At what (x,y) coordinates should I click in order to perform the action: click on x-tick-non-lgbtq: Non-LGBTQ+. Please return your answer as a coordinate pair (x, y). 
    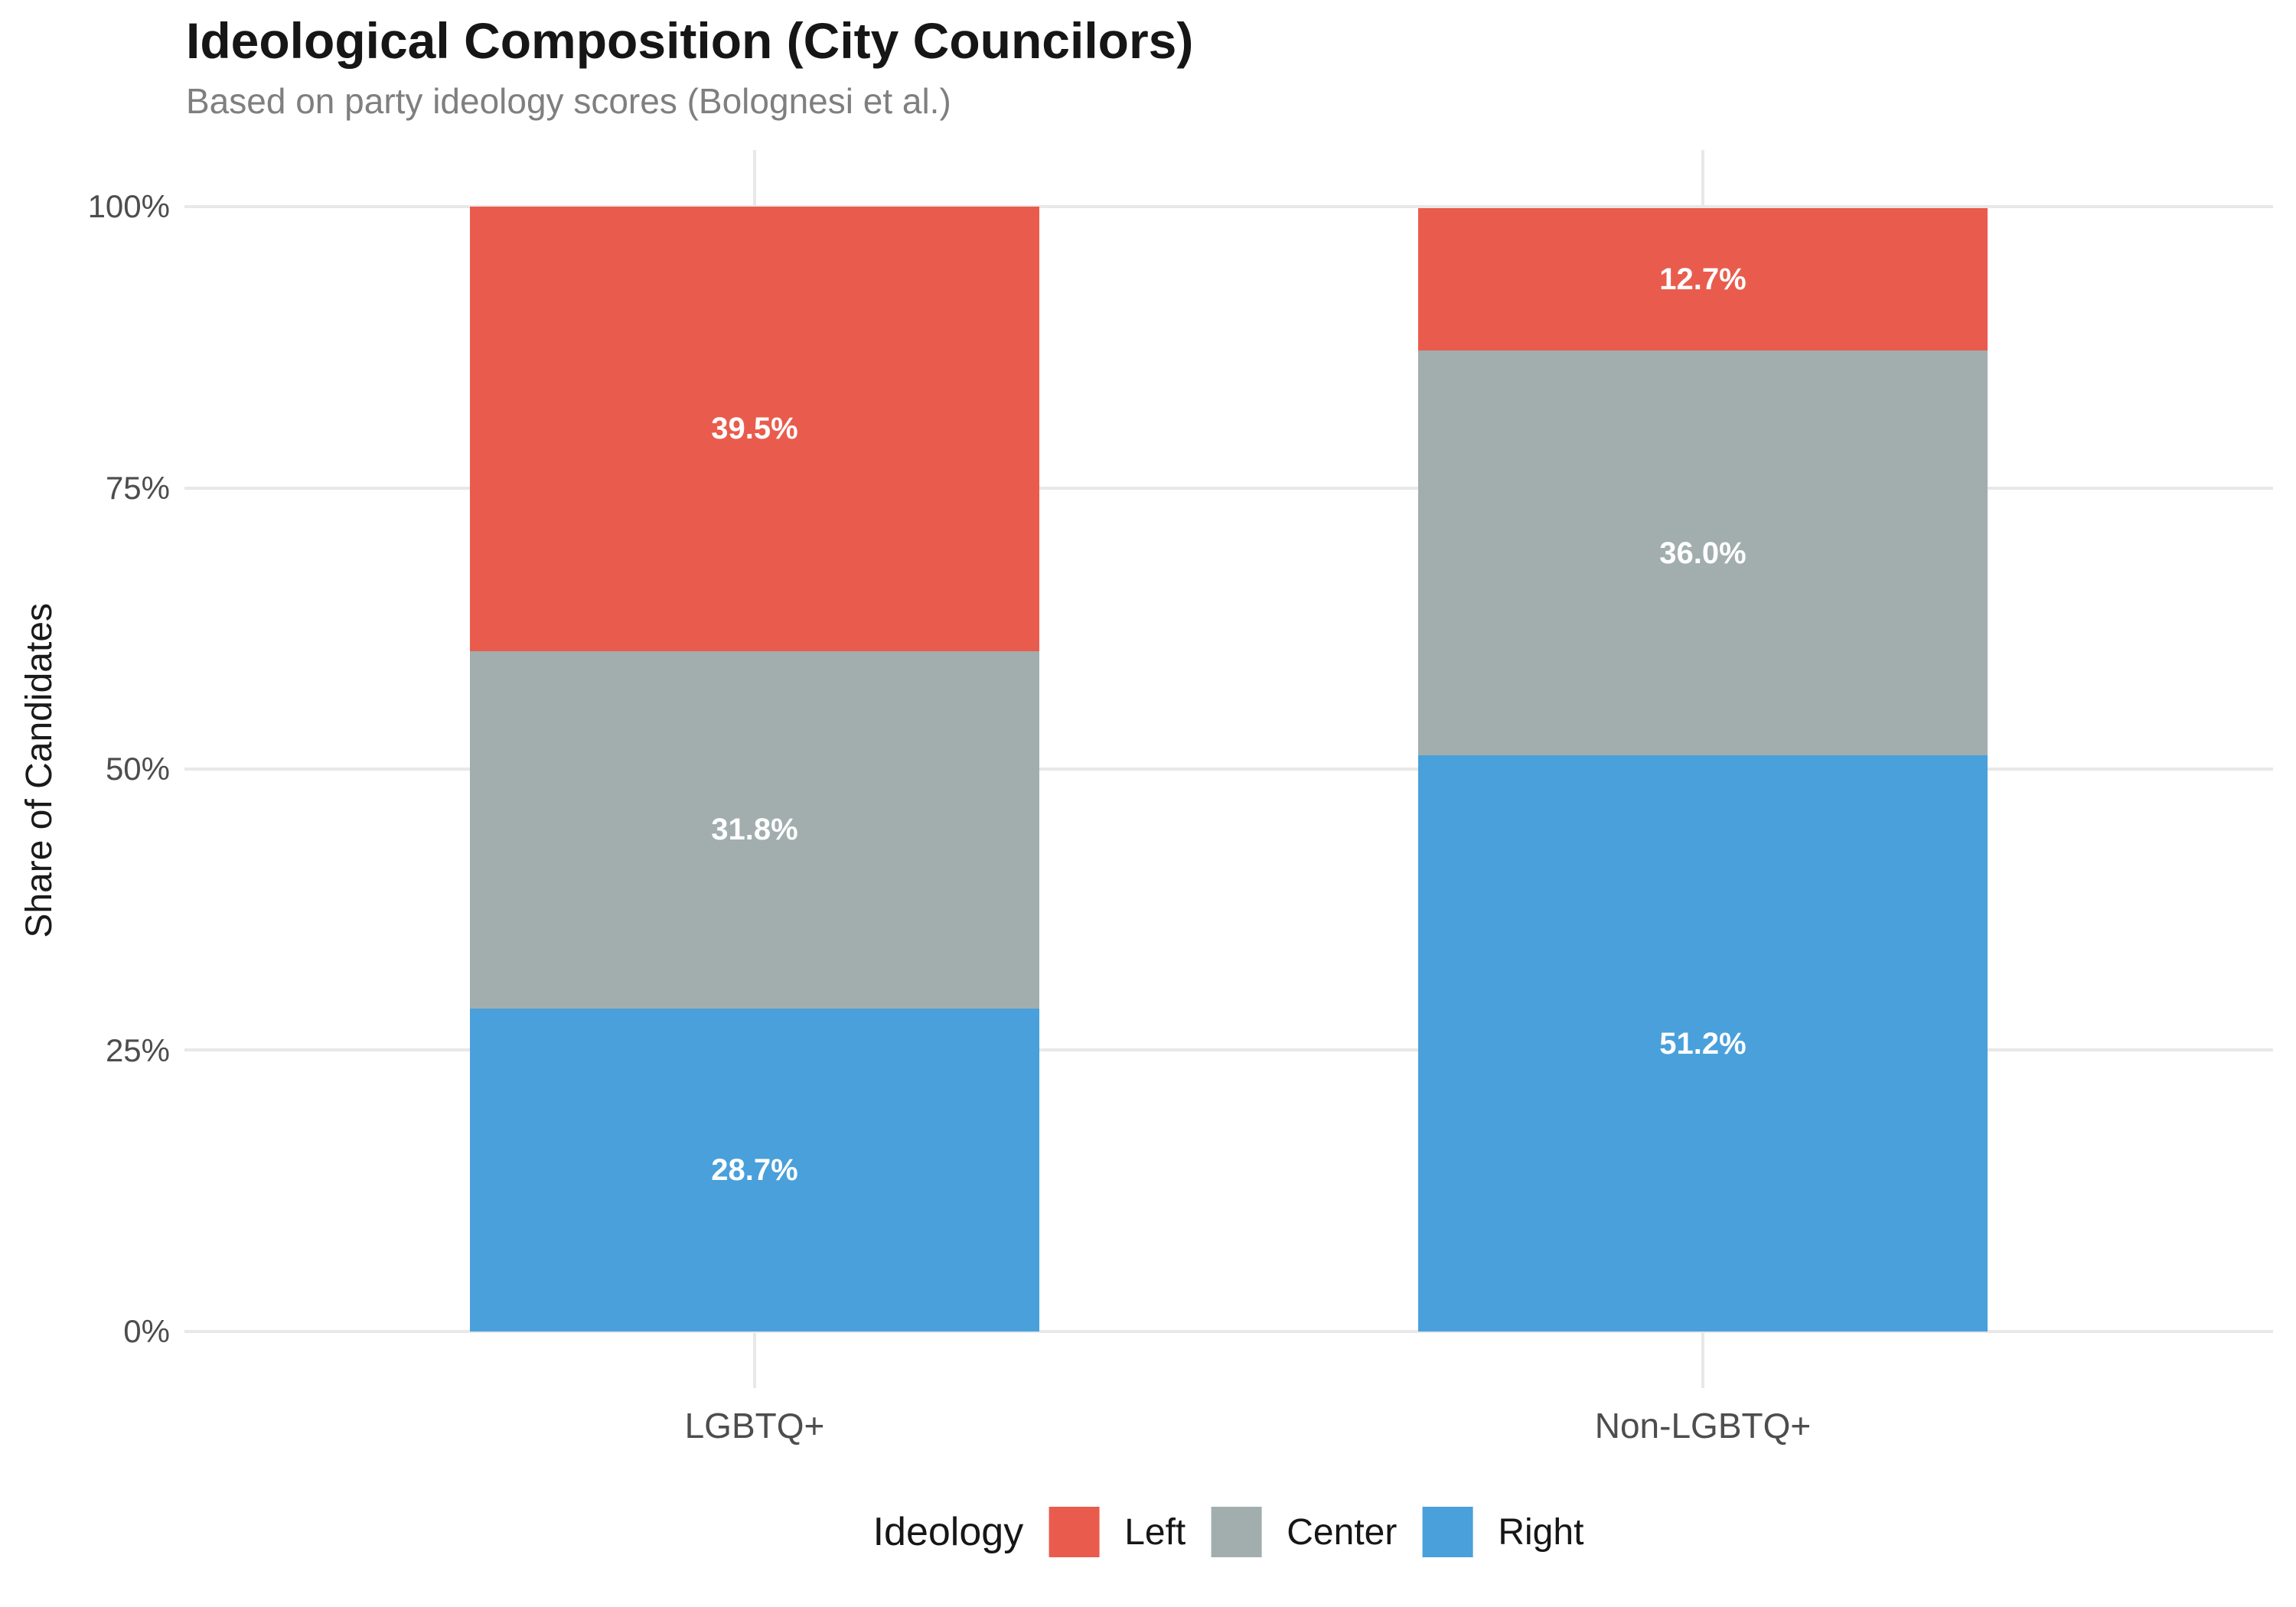
    Looking at the image, I should click on (1703, 1426).